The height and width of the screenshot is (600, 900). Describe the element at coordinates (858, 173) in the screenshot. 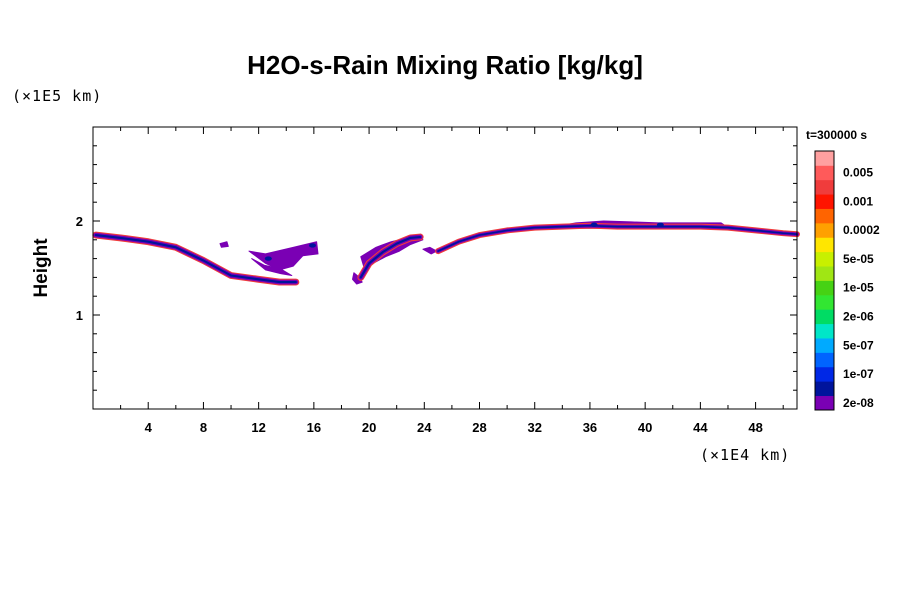

I see `colorbar-label: 0.005` at that location.